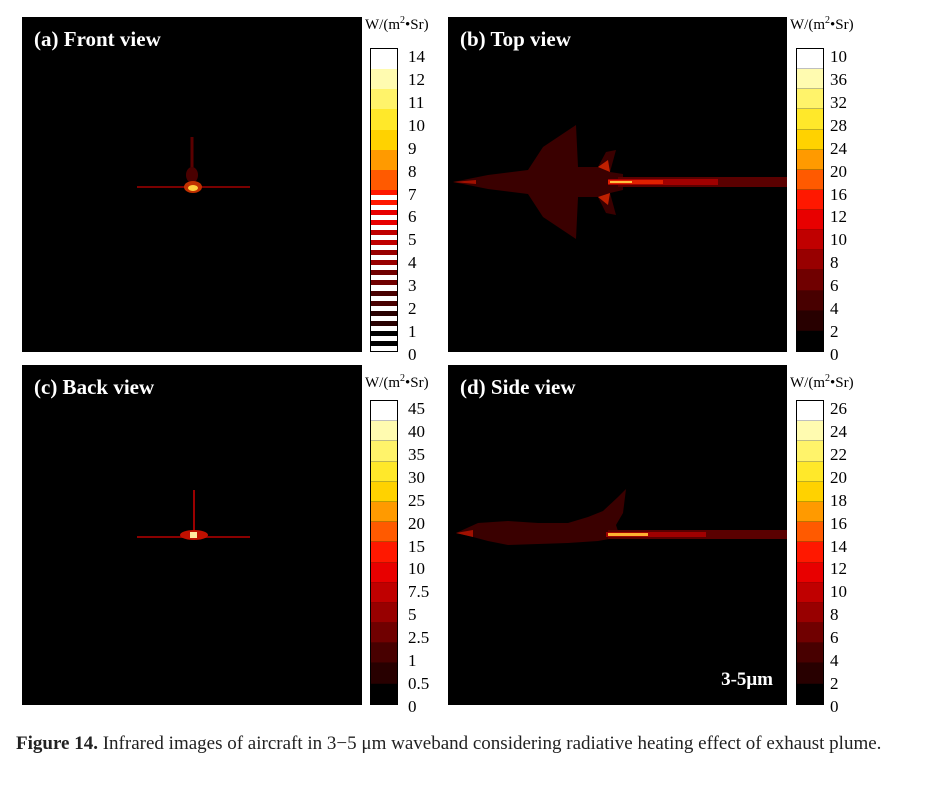 The width and height of the screenshot is (926, 795). I want to click on panel-title: (a) Front view, so click(97, 39).